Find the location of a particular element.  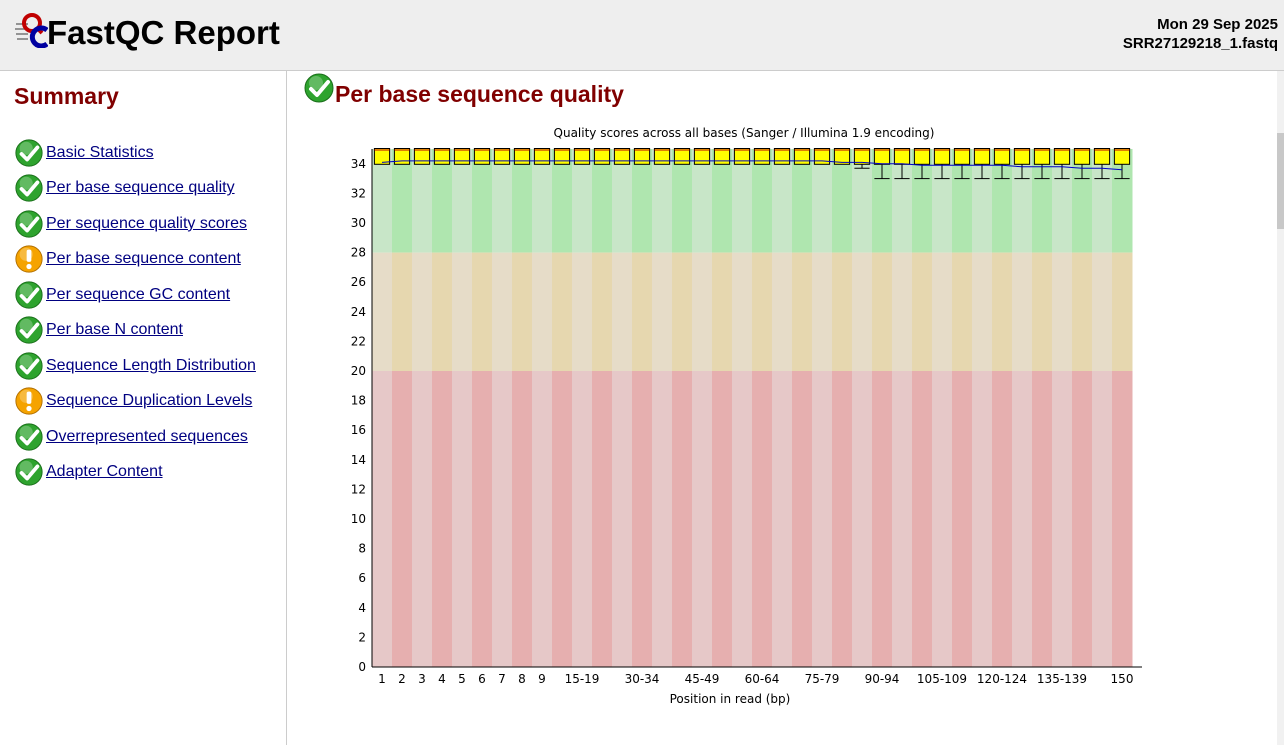

y-tick-label: 8 is located at coordinates (362, 549).